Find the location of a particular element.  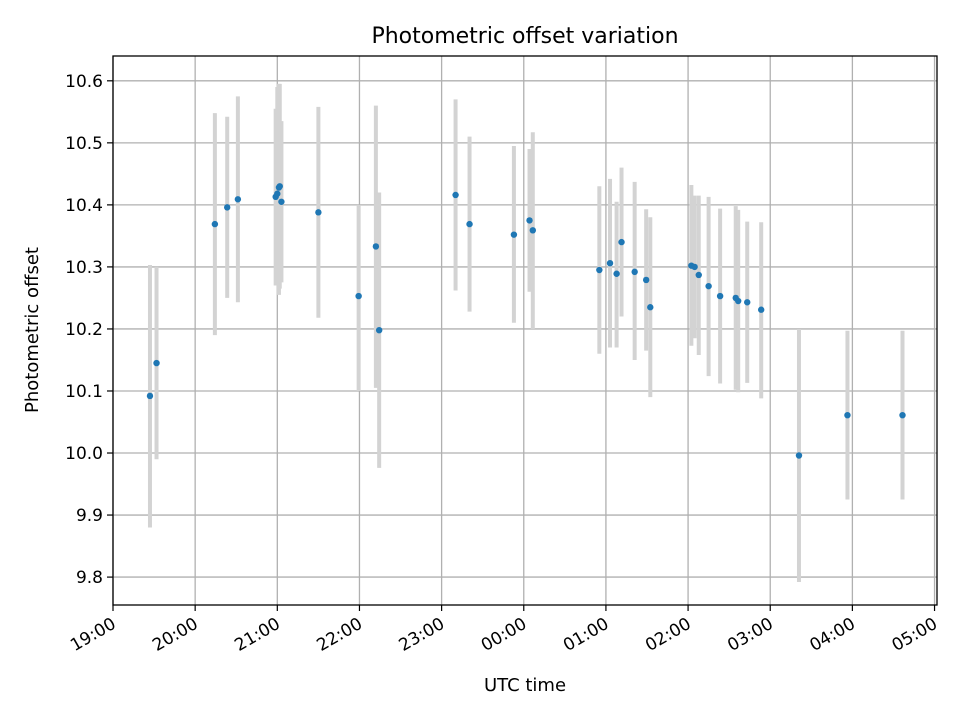

x-axis-label: UTC time is located at coordinates (525, 685).